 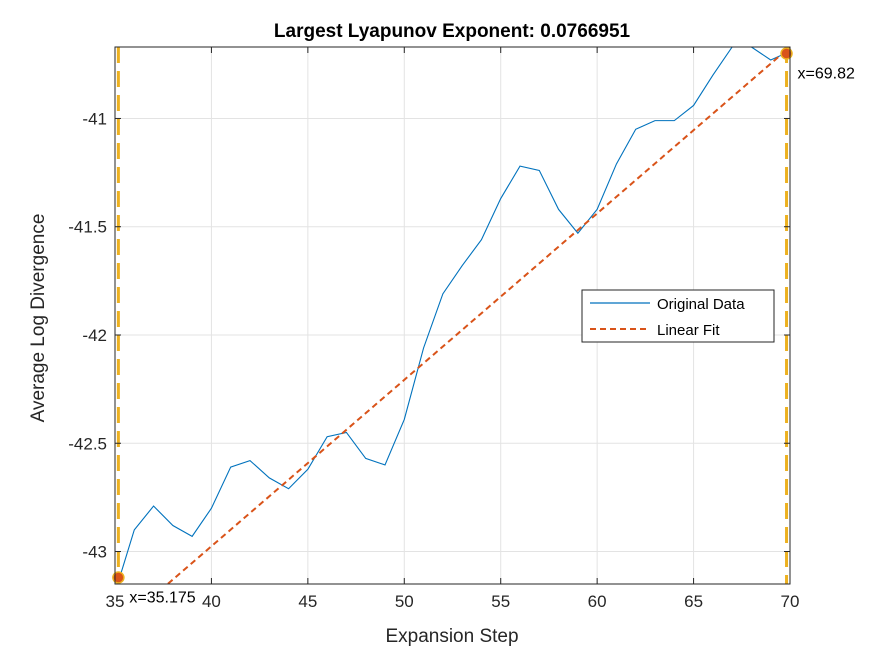 I want to click on x-tick-label: 35, so click(x=115, y=601).